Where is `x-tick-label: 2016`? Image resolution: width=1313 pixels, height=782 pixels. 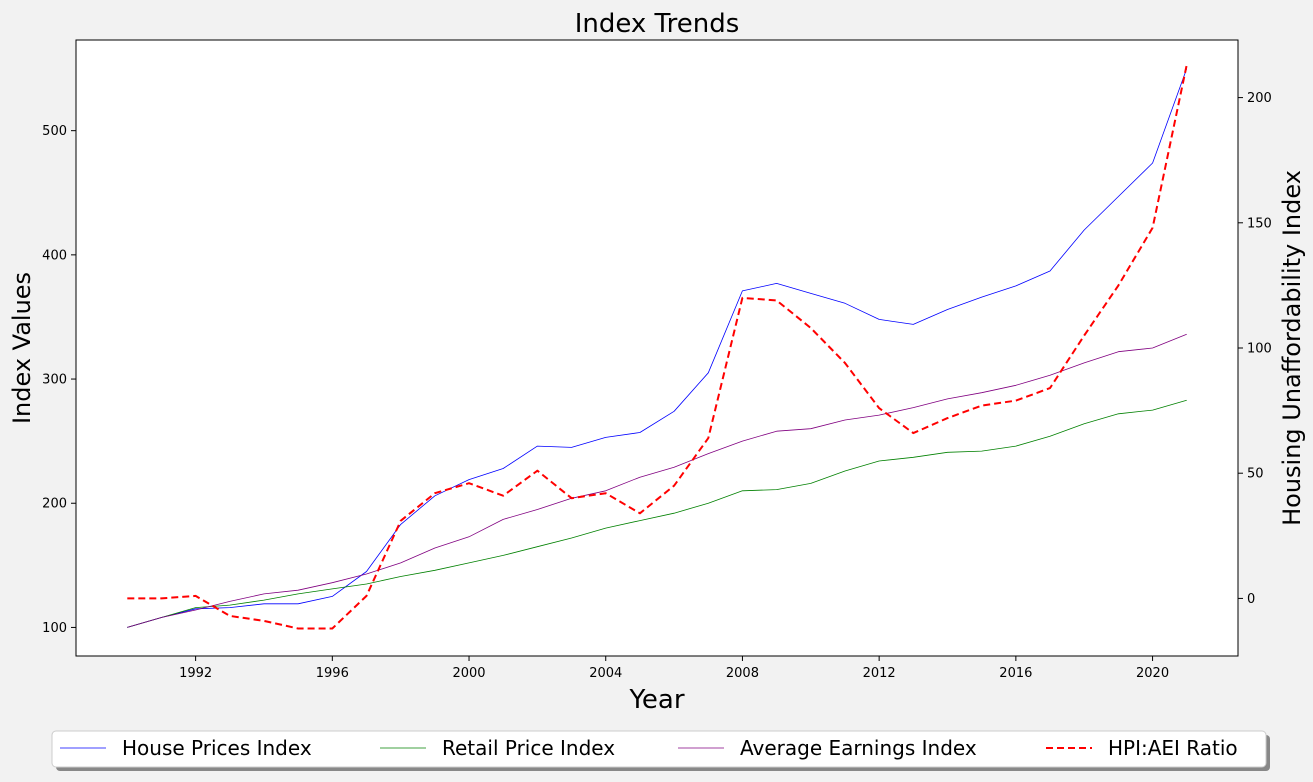
x-tick-label: 2016 is located at coordinates (1015, 673).